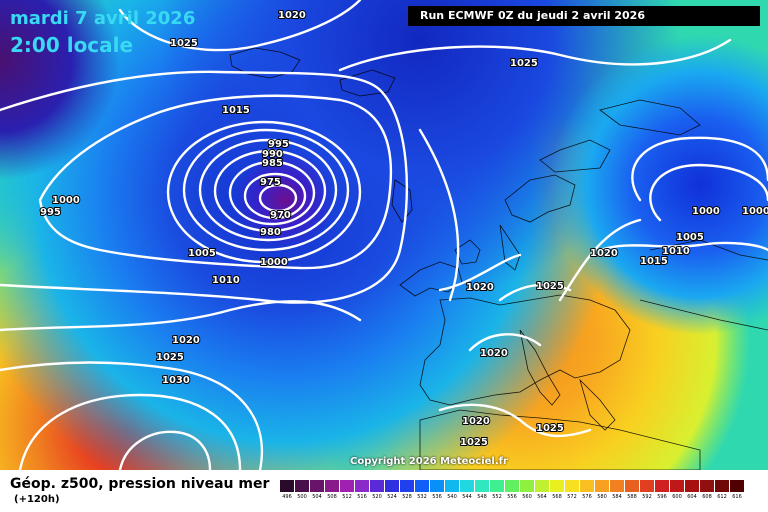  Describe the element at coordinates (272, 154) in the screenshot. I see `isobar-label: 990` at that location.